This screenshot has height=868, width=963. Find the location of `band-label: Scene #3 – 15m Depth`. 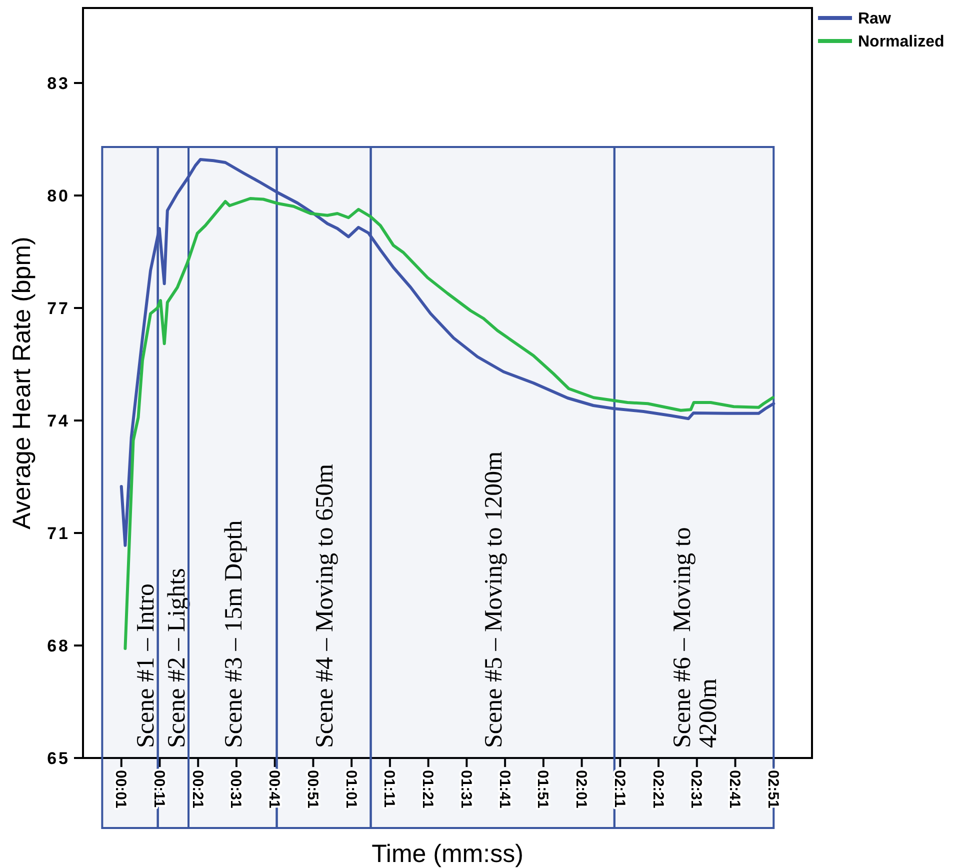

band-label: Scene #3 – 15m Depth is located at coordinates (234, 634).